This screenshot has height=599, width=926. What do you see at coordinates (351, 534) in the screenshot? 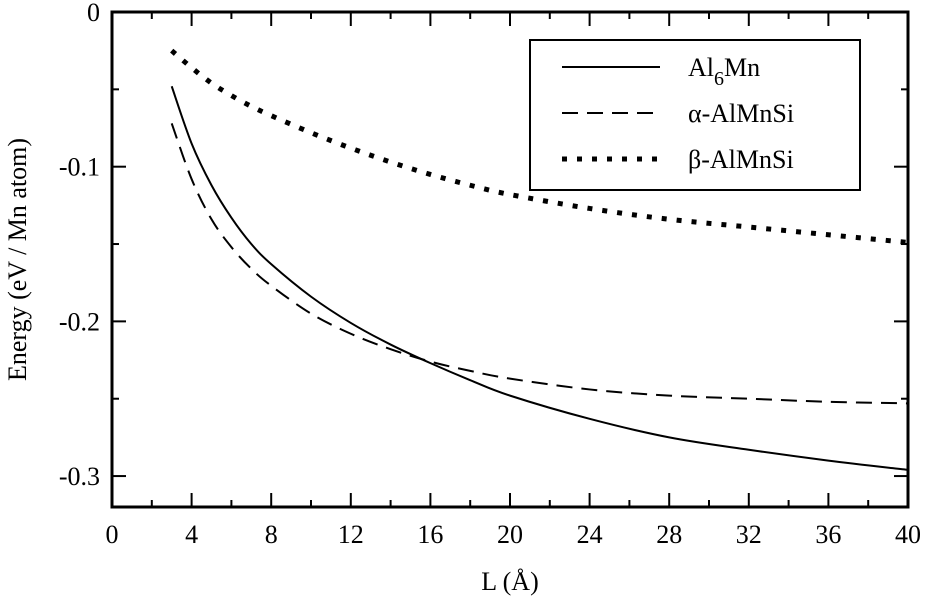
I see `x-tick-label: 12` at bounding box center [351, 534].